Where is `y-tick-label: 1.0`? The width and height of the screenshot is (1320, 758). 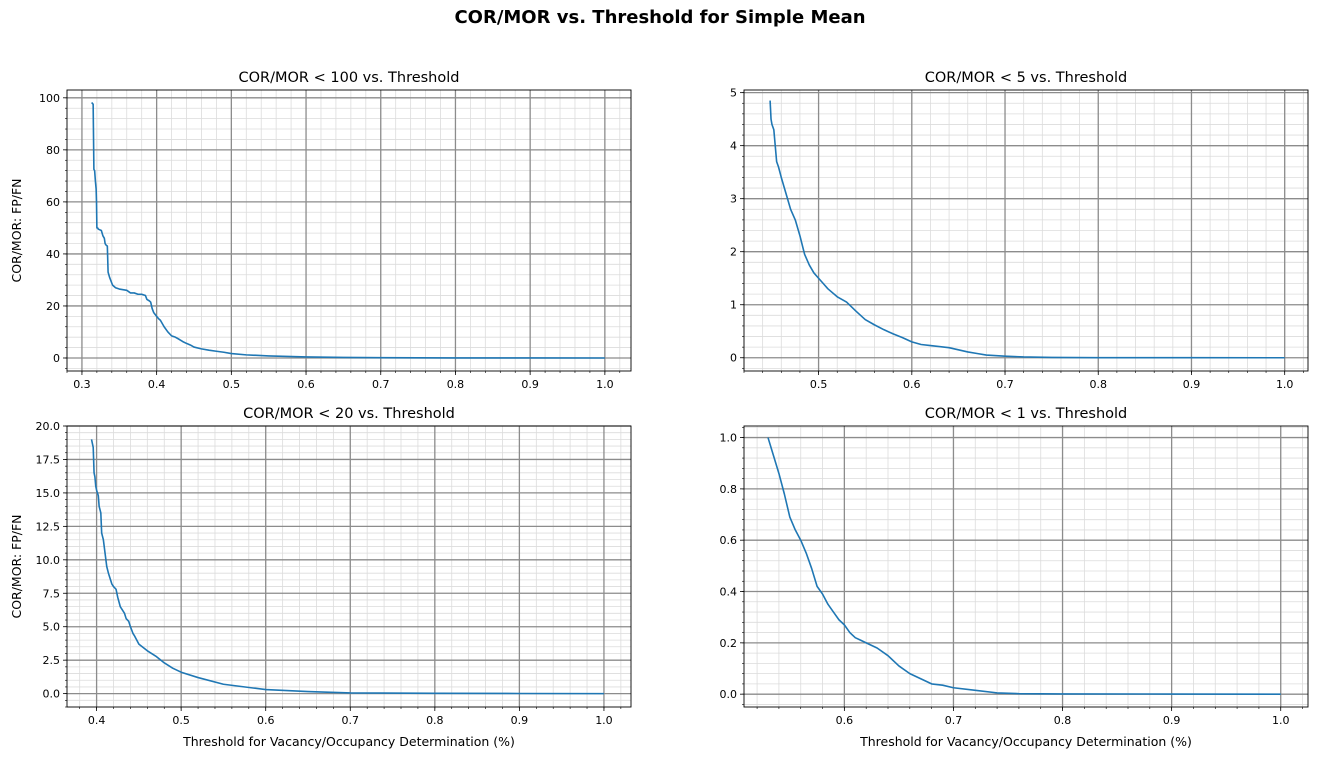
y-tick-label: 1.0 is located at coordinates (729, 438).